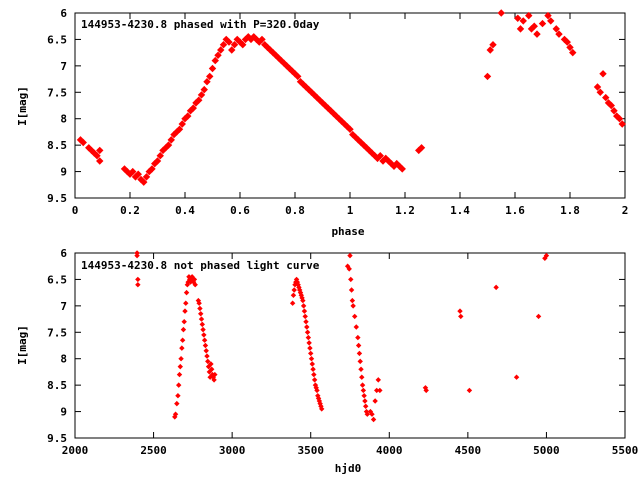 This screenshot has width=640, height=480. Describe the element at coordinates (57, 39) in the screenshot. I see `phased-y-tick-label: 6.5` at that location.